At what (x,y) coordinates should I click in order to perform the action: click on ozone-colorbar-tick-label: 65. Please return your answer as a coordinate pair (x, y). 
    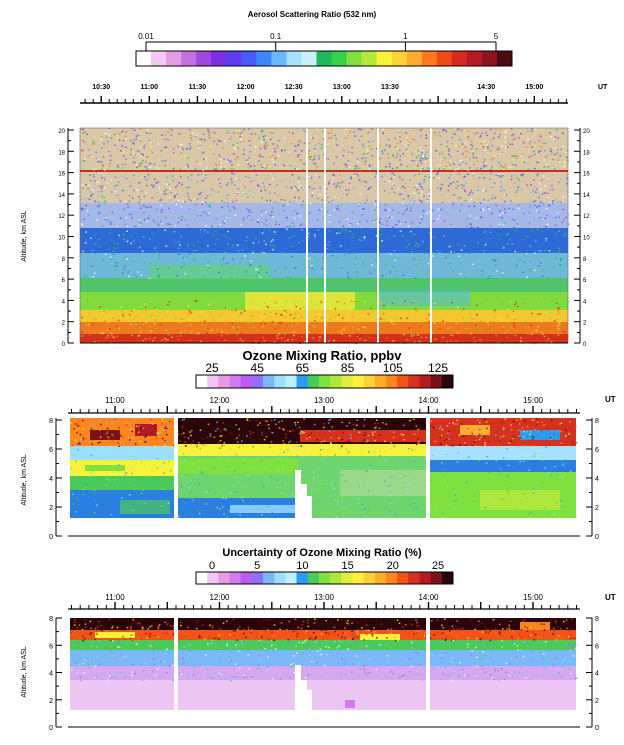
    Looking at the image, I should click on (303, 368).